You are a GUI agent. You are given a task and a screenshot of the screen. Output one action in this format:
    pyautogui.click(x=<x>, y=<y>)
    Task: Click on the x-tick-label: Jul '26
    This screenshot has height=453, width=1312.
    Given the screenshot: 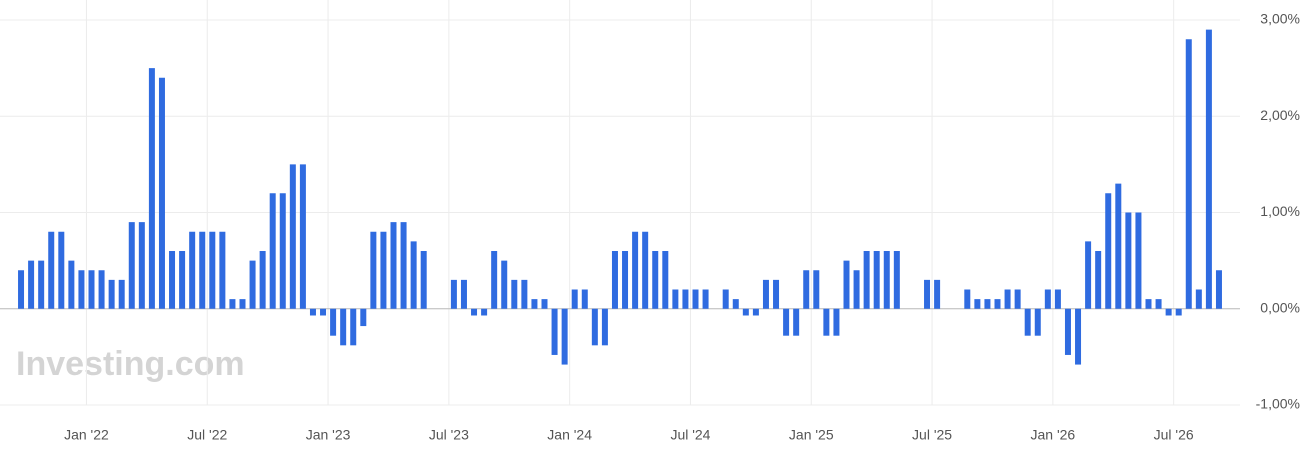 What is the action you would take?
    pyautogui.click(x=1174, y=435)
    